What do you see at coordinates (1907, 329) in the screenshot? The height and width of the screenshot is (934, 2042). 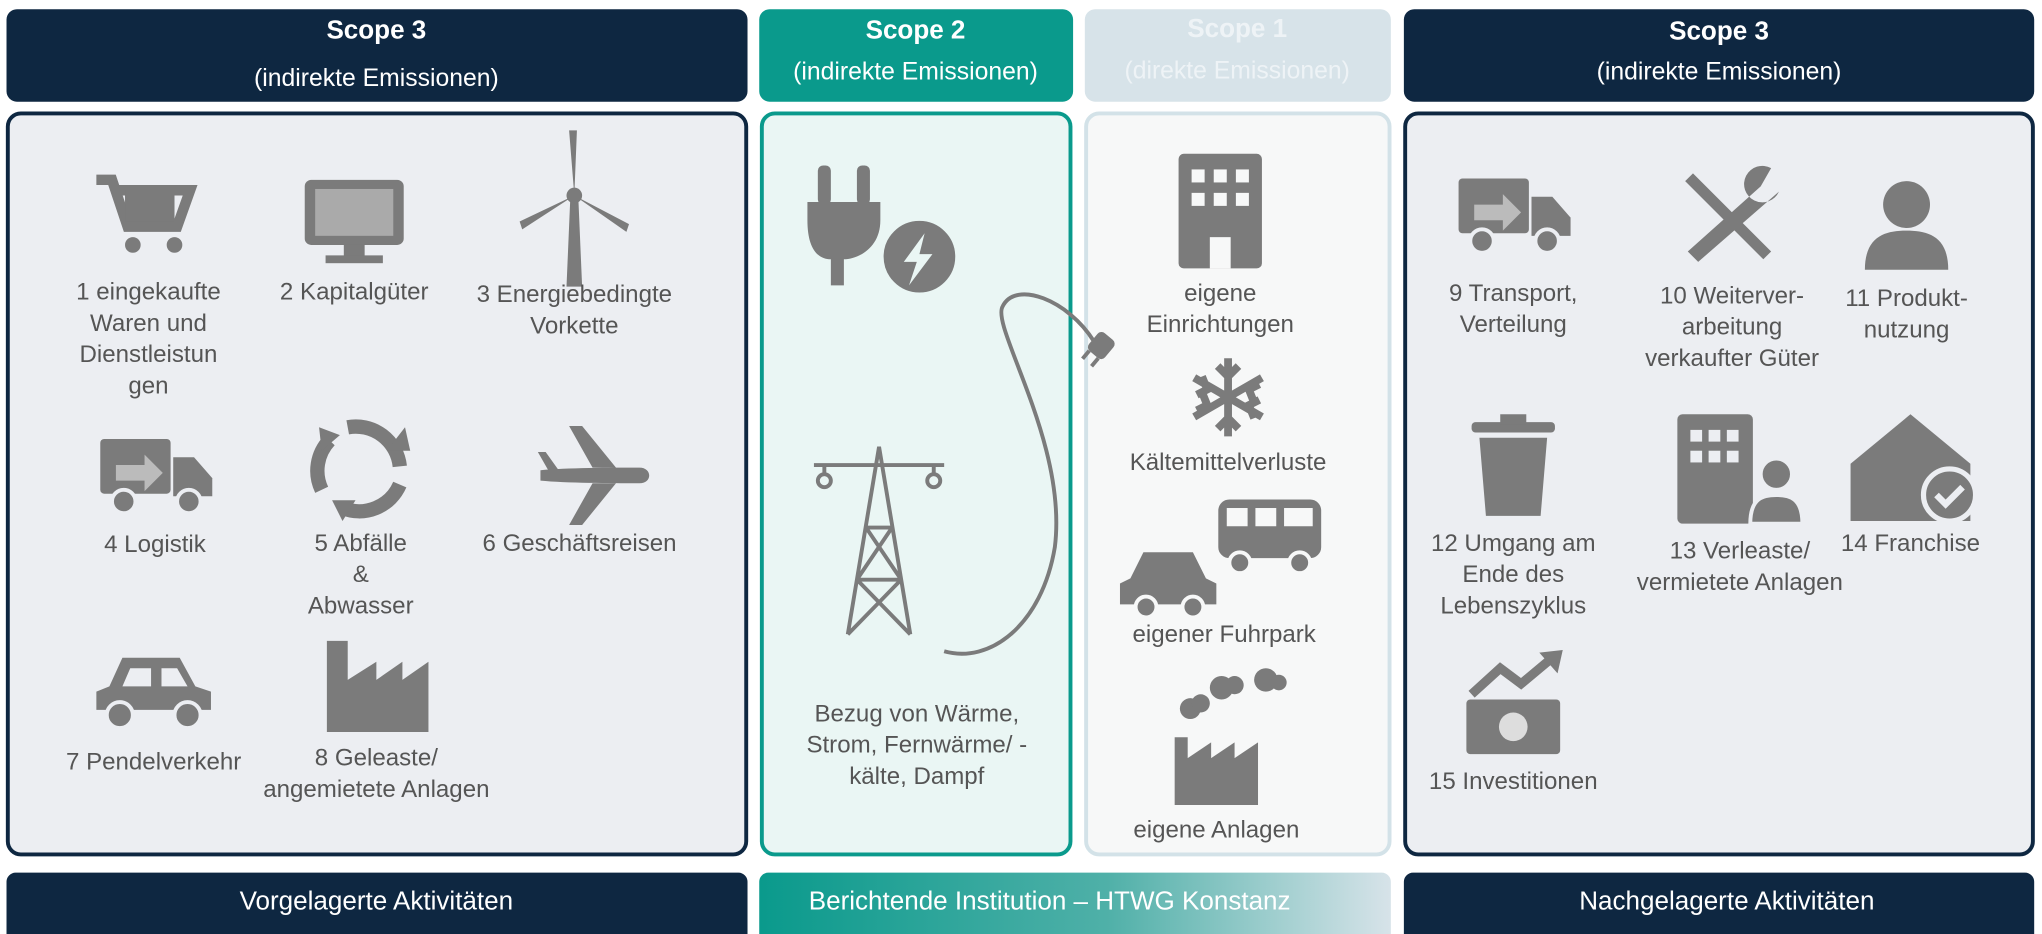 I see `item-label: nutzung` at bounding box center [1907, 329].